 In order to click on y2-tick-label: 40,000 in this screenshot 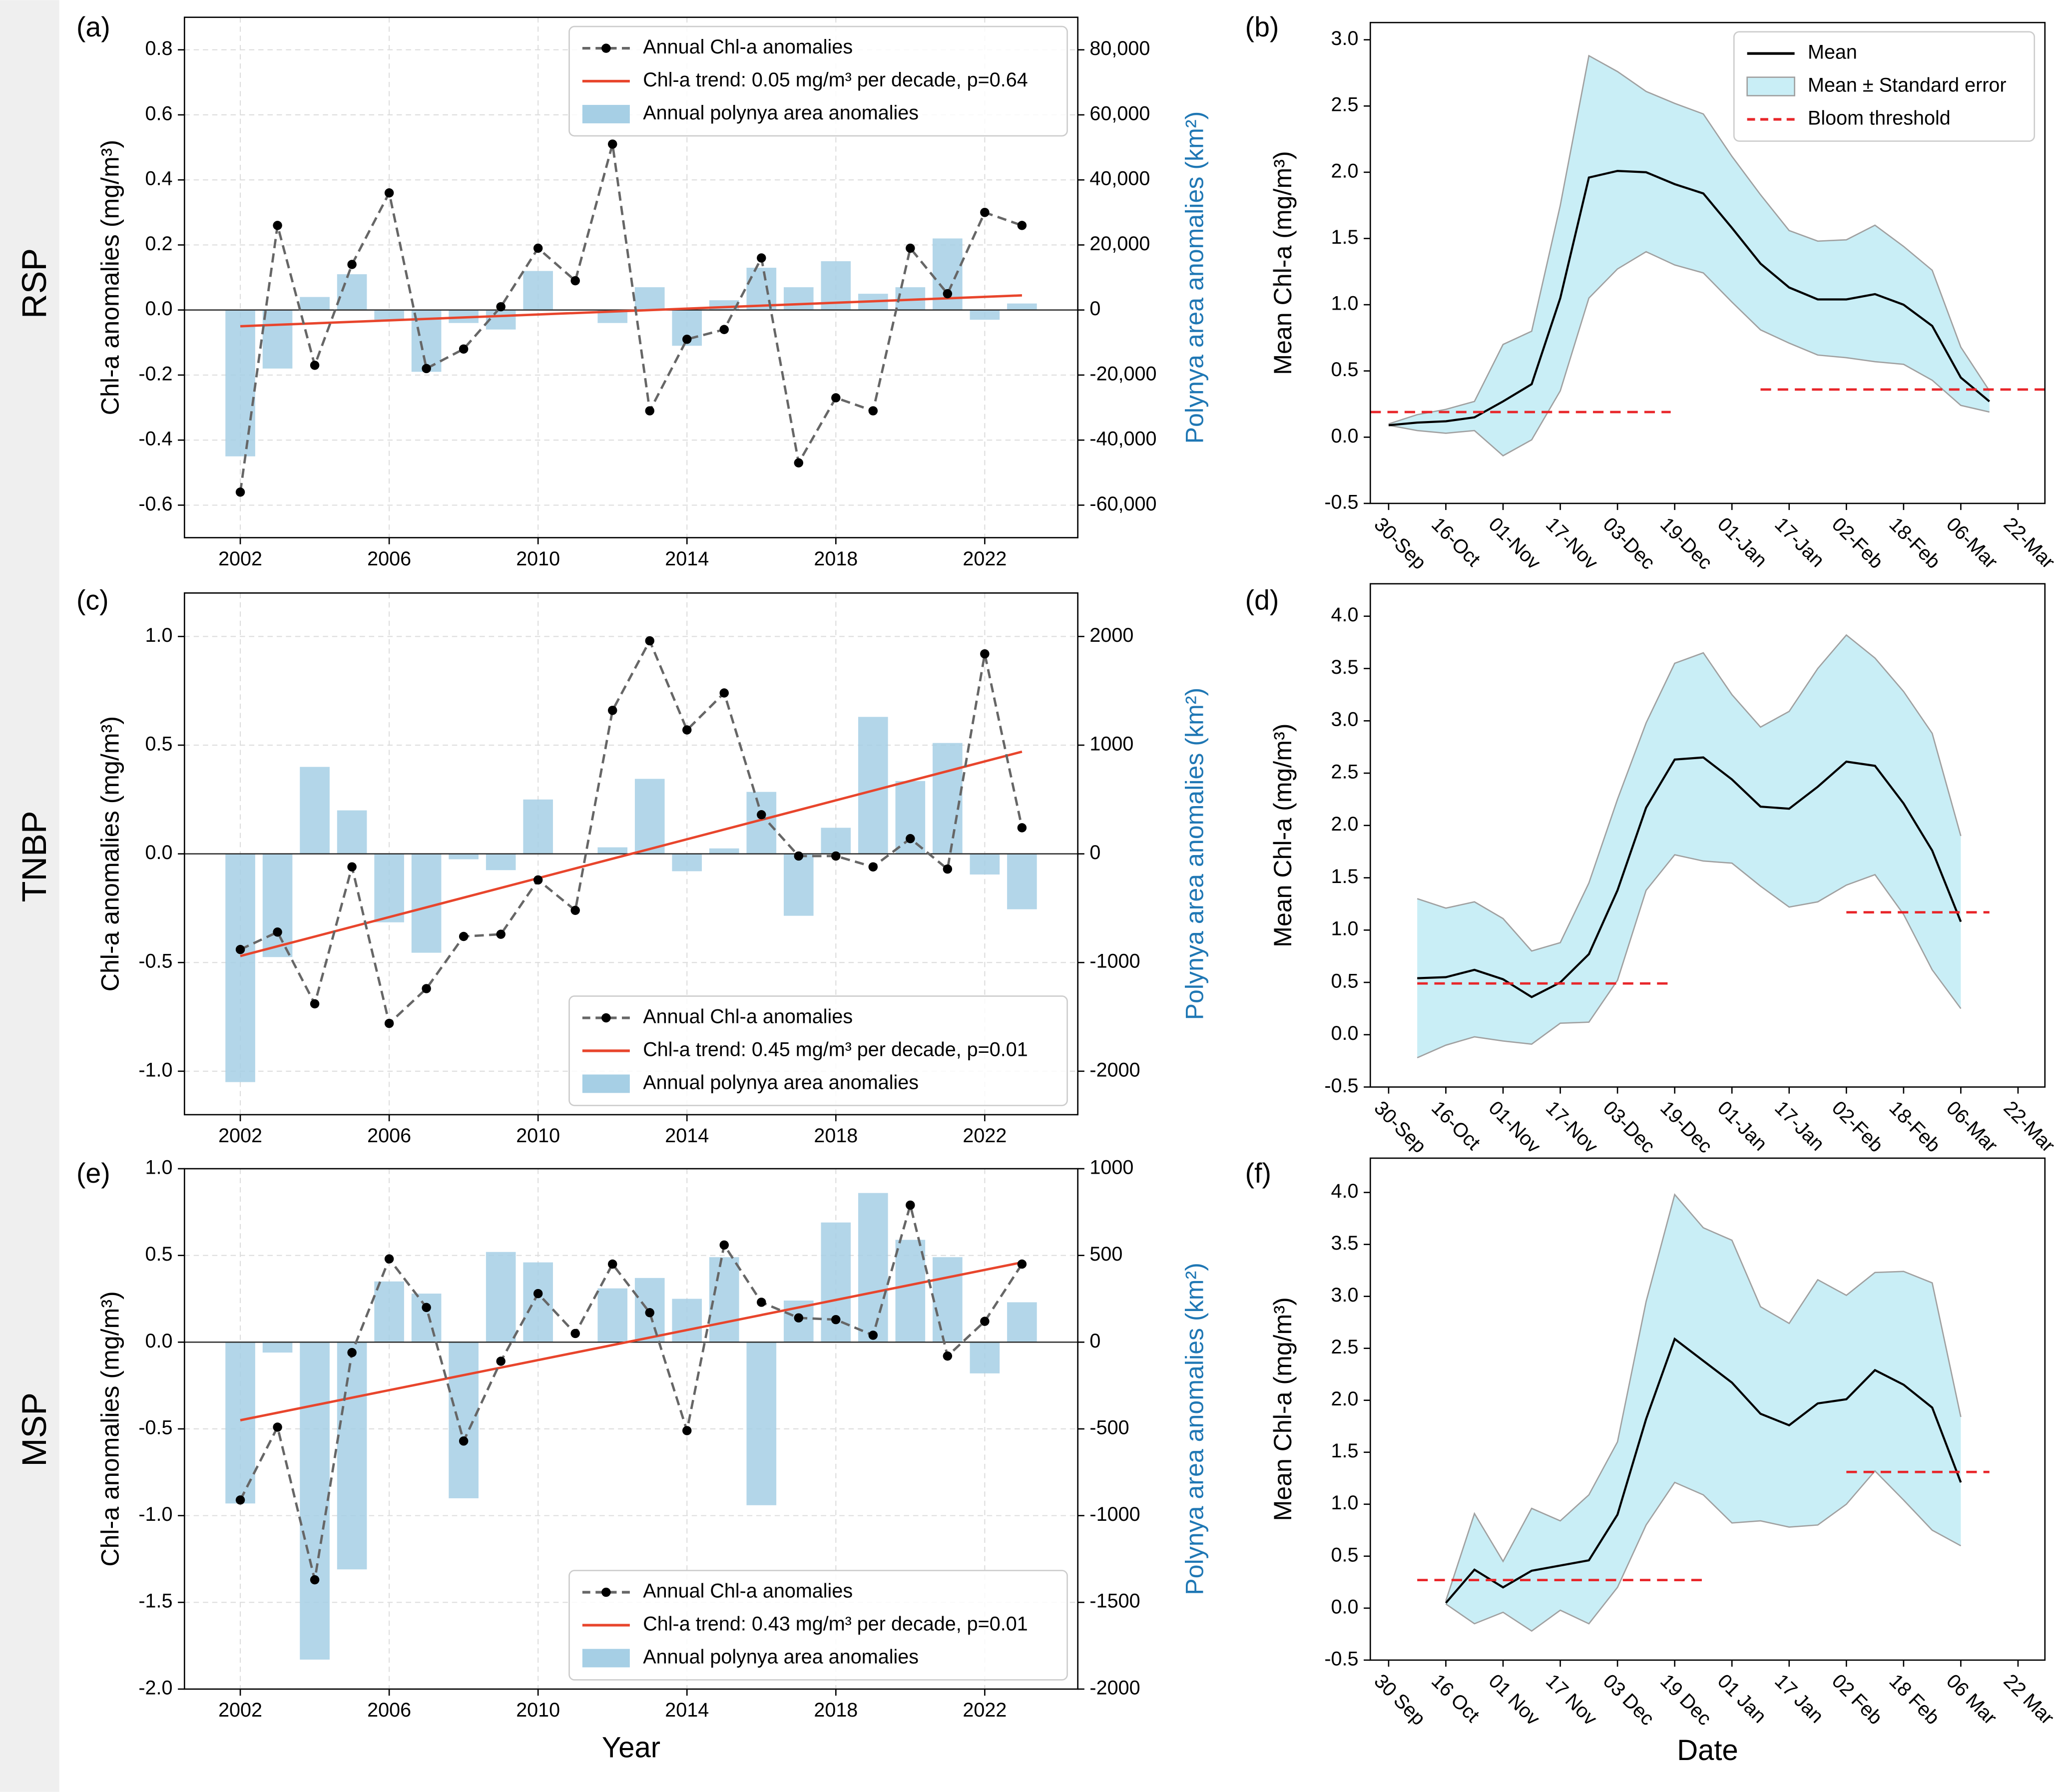, I will do `click(1119, 179)`.